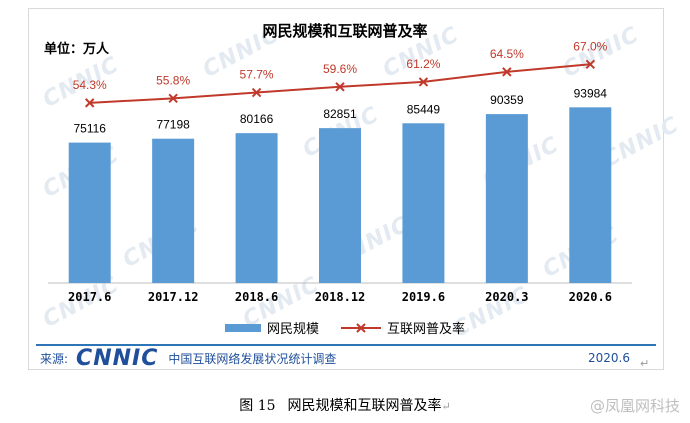 This screenshot has width=690, height=423. What do you see at coordinates (77, 49) in the screenshot?
I see `unit-label: 单位：万人` at bounding box center [77, 49].